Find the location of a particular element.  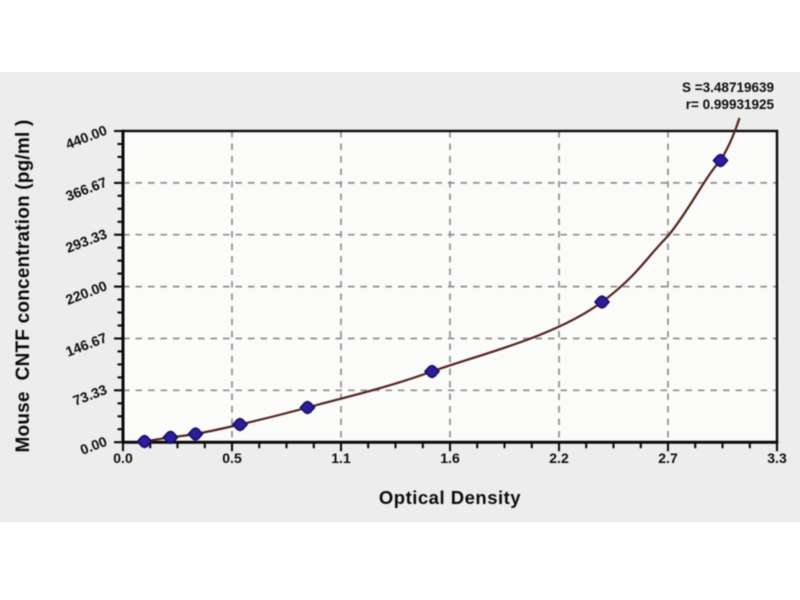

svg-text: 0.00 is located at coordinates (93, 445).